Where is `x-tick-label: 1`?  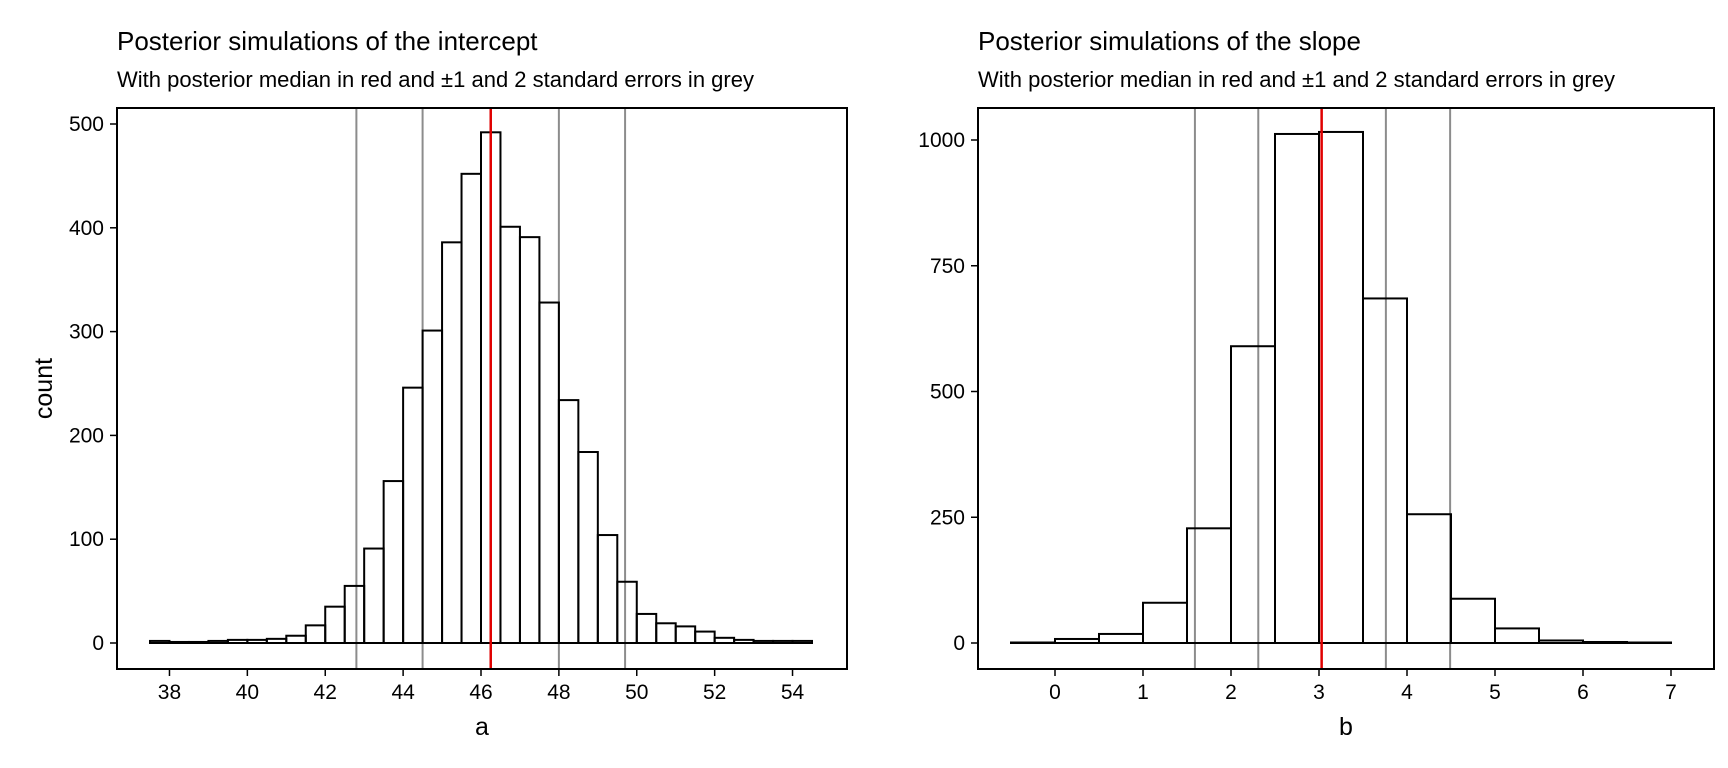 x-tick-label: 1 is located at coordinates (1143, 692).